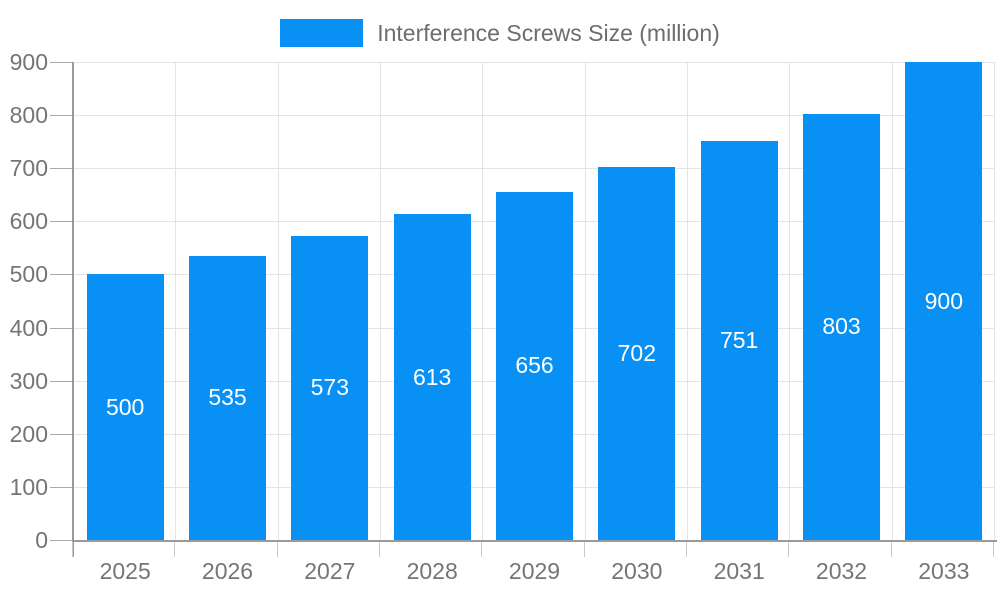 The height and width of the screenshot is (600, 1000). I want to click on x-axis-label: 2032, so click(841, 571).